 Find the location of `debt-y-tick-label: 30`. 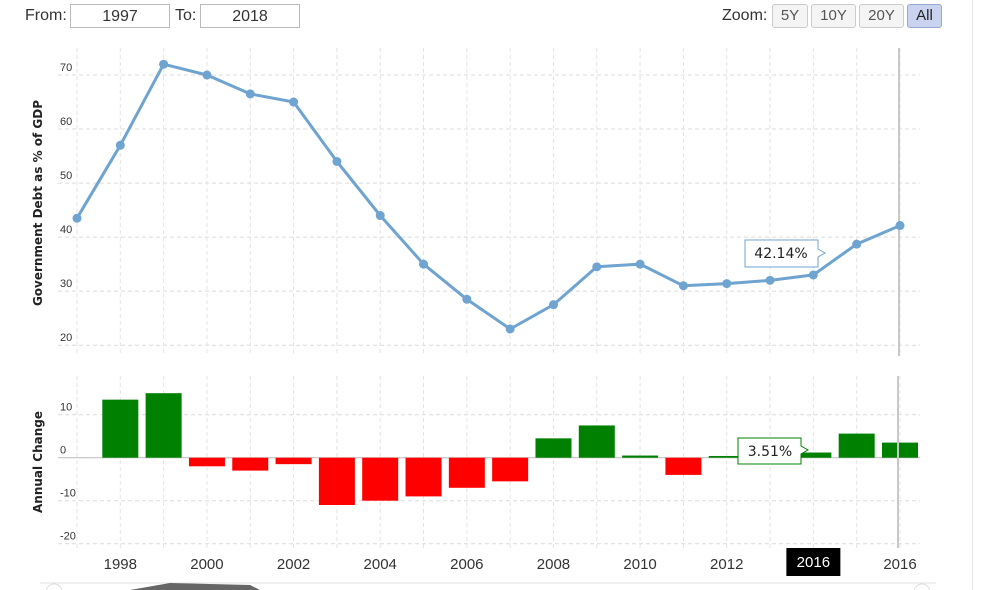

debt-y-tick-label: 30 is located at coordinates (66, 284).